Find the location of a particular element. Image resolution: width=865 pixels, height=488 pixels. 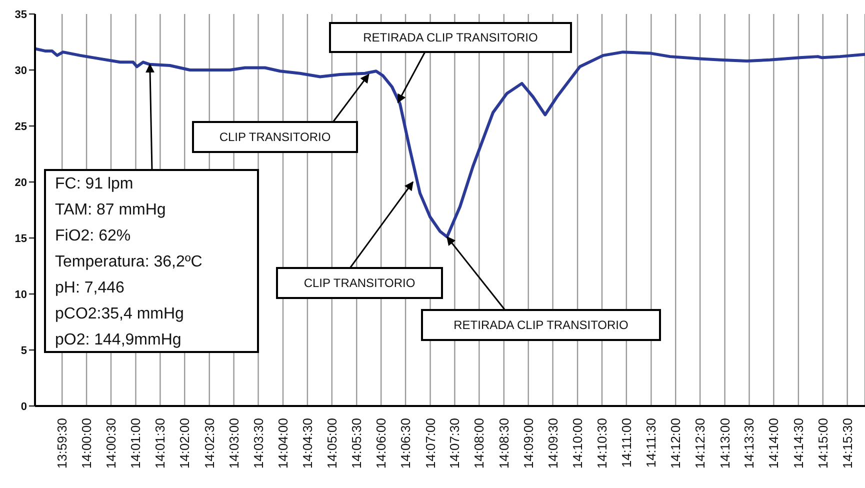

x-tick-label: 14:05:30 is located at coordinates (356, 443).